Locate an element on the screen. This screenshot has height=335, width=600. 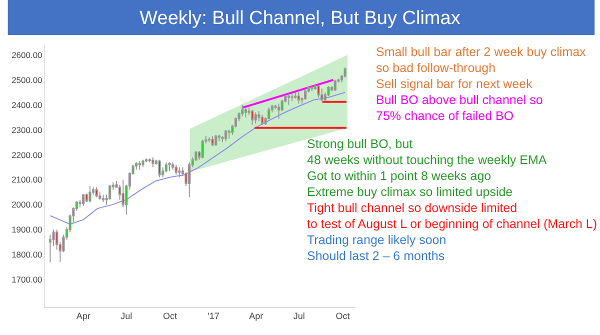
text: Small bull bar after 2 week buy climax is located at coordinates (481, 52).